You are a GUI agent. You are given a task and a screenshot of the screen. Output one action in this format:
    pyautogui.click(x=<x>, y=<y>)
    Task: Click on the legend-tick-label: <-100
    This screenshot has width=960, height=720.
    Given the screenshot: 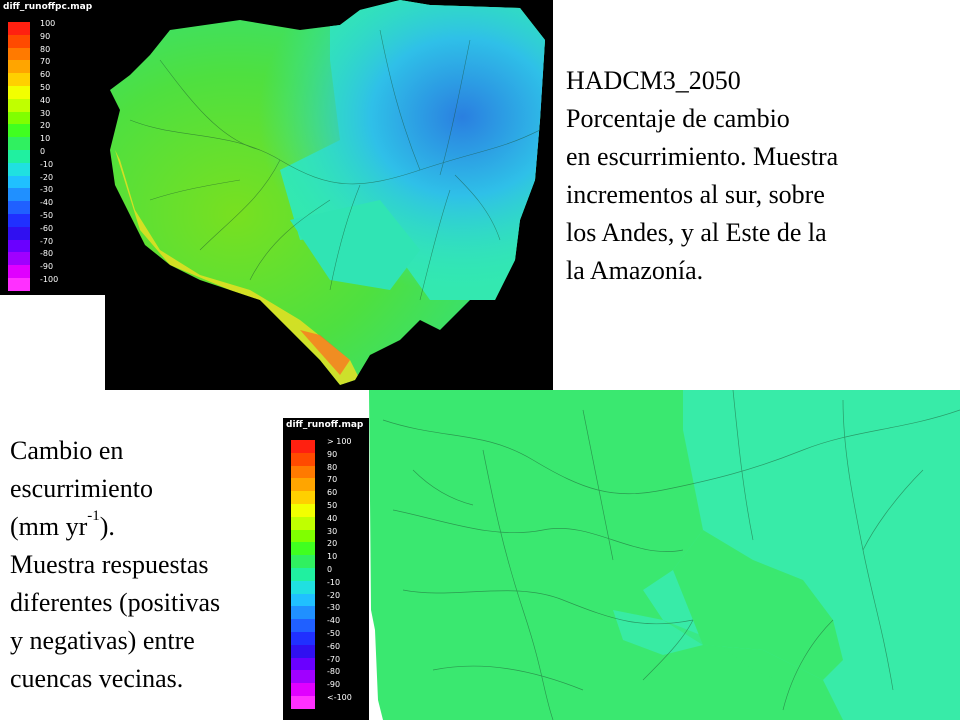 What is the action you would take?
    pyautogui.click(x=339, y=697)
    